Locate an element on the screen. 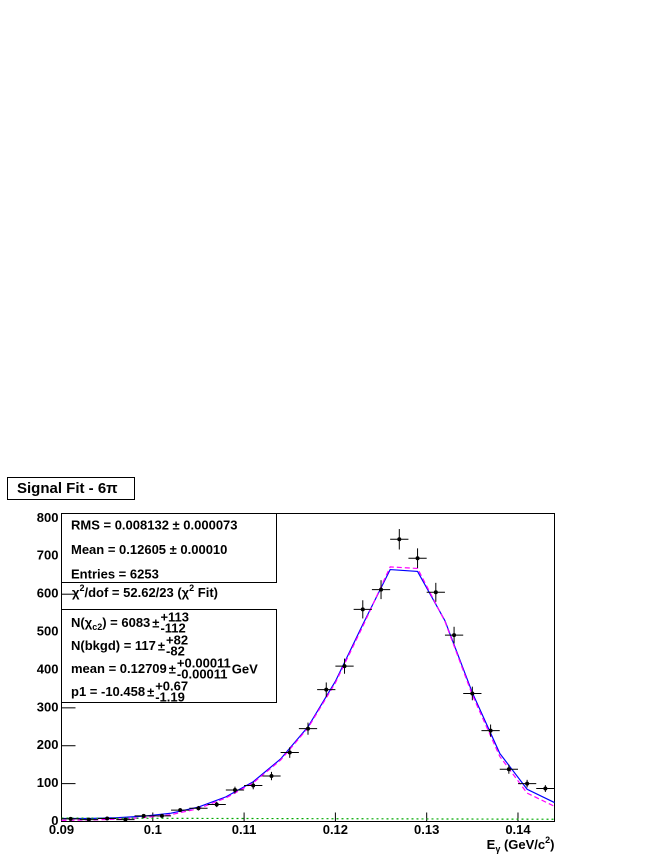 Image resolution: width=664 pixels, height=865 pixels. param-line-part: c2 is located at coordinates (97, 627).